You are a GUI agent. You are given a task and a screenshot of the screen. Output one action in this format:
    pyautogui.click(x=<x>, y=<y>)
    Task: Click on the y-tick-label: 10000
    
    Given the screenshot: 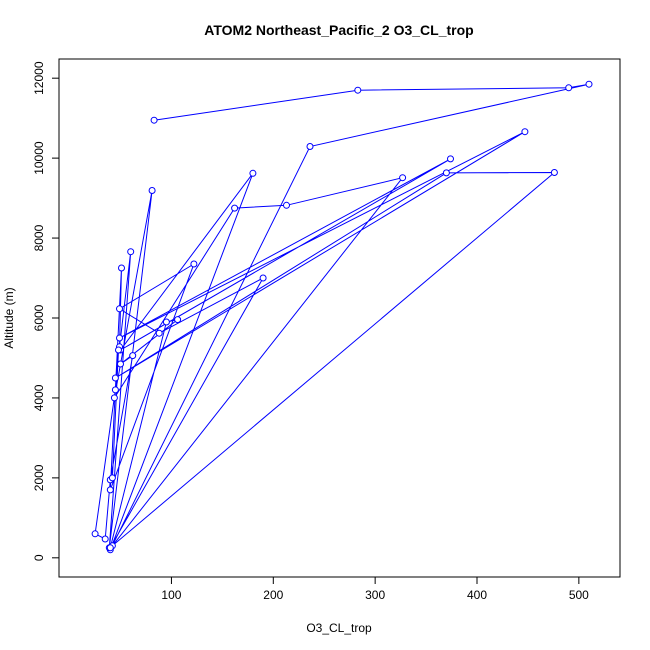 What is the action you would take?
    pyautogui.click(x=39, y=158)
    